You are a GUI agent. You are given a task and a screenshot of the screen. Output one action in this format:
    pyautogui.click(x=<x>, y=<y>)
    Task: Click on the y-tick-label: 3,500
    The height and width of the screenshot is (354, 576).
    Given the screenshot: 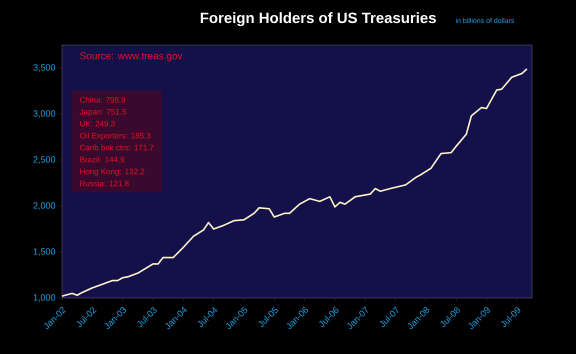 What is the action you would take?
    pyautogui.click(x=44, y=68)
    